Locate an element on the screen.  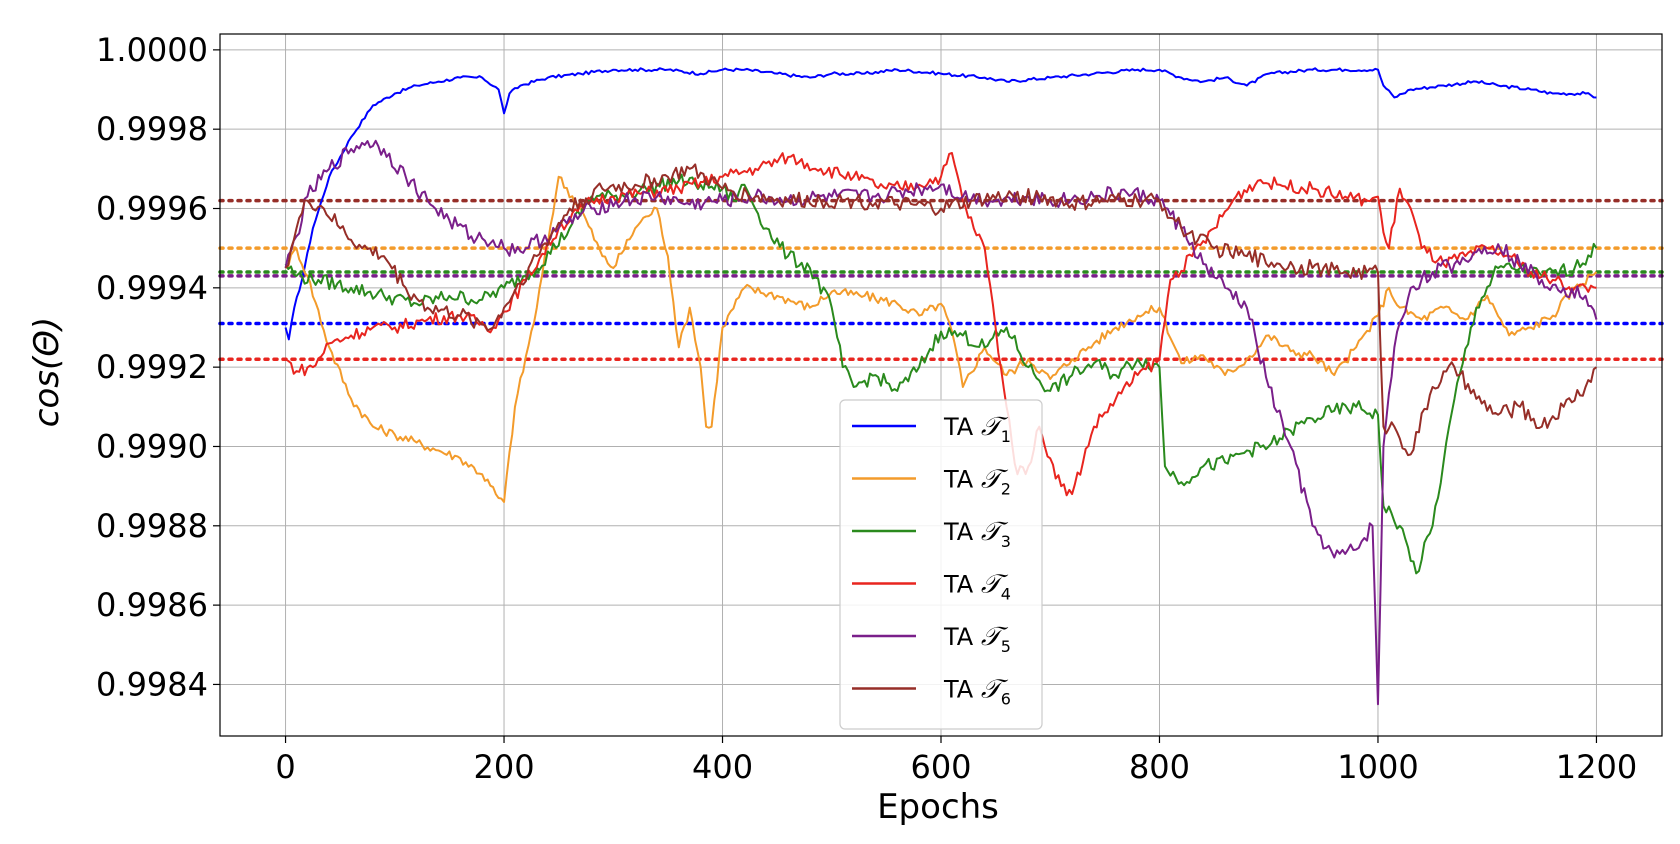
x-tick-label: 1000 is located at coordinates (1377, 767).